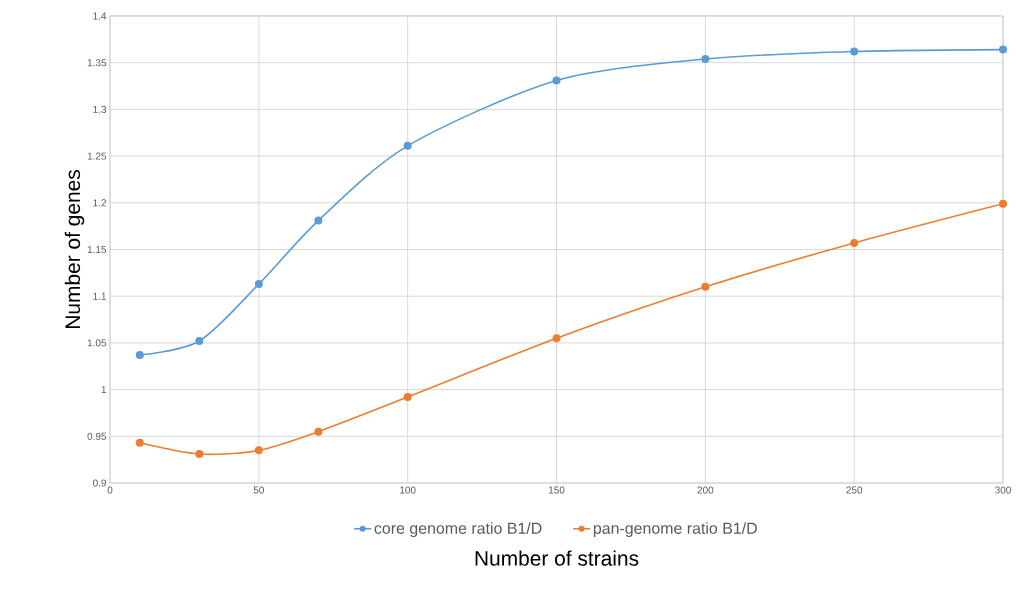 The image size is (1016, 614). Describe the element at coordinates (97, 343) in the screenshot. I see `y-tick-label: 1.05` at that location.